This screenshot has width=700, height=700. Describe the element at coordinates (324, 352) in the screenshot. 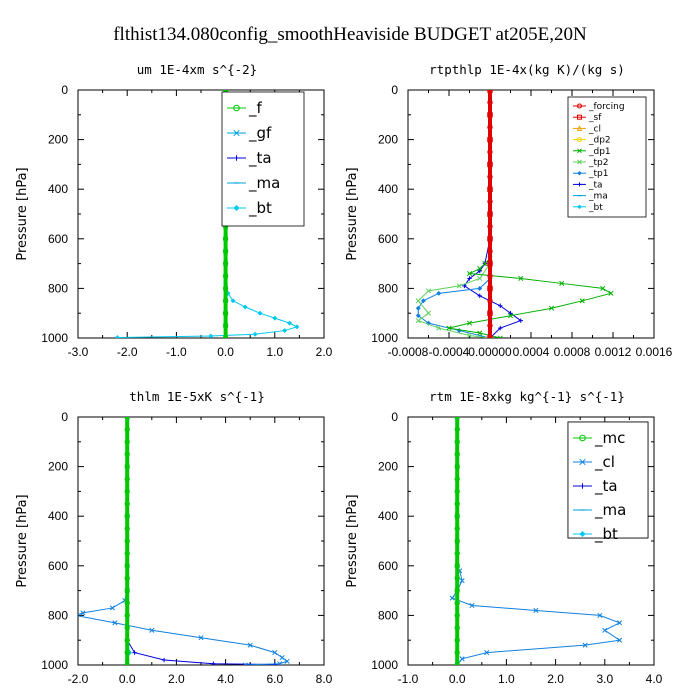

I see `x-tick-label: 2.0` at that location.